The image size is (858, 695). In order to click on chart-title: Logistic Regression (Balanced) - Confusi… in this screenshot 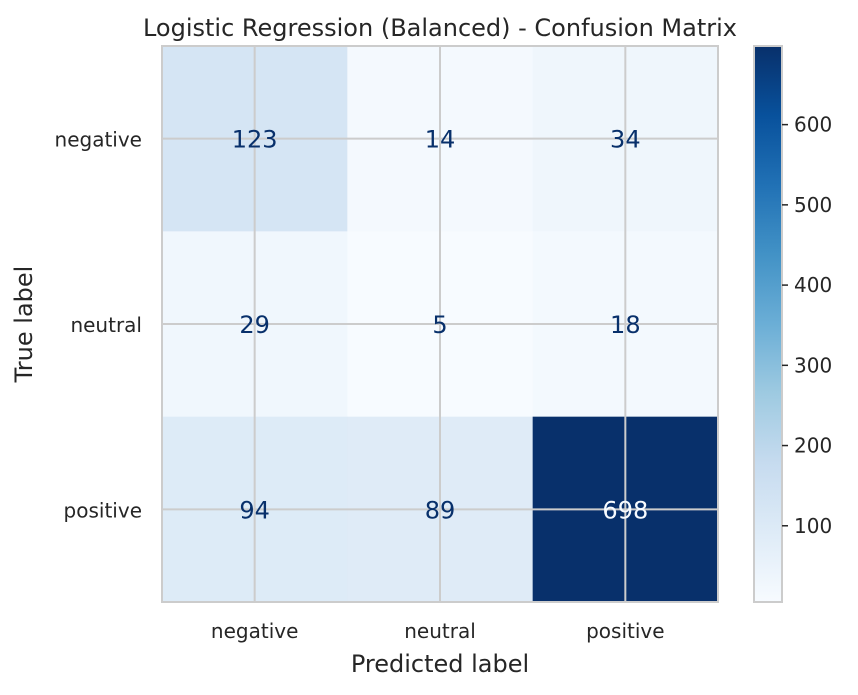, I will do `click(440, 28)`.